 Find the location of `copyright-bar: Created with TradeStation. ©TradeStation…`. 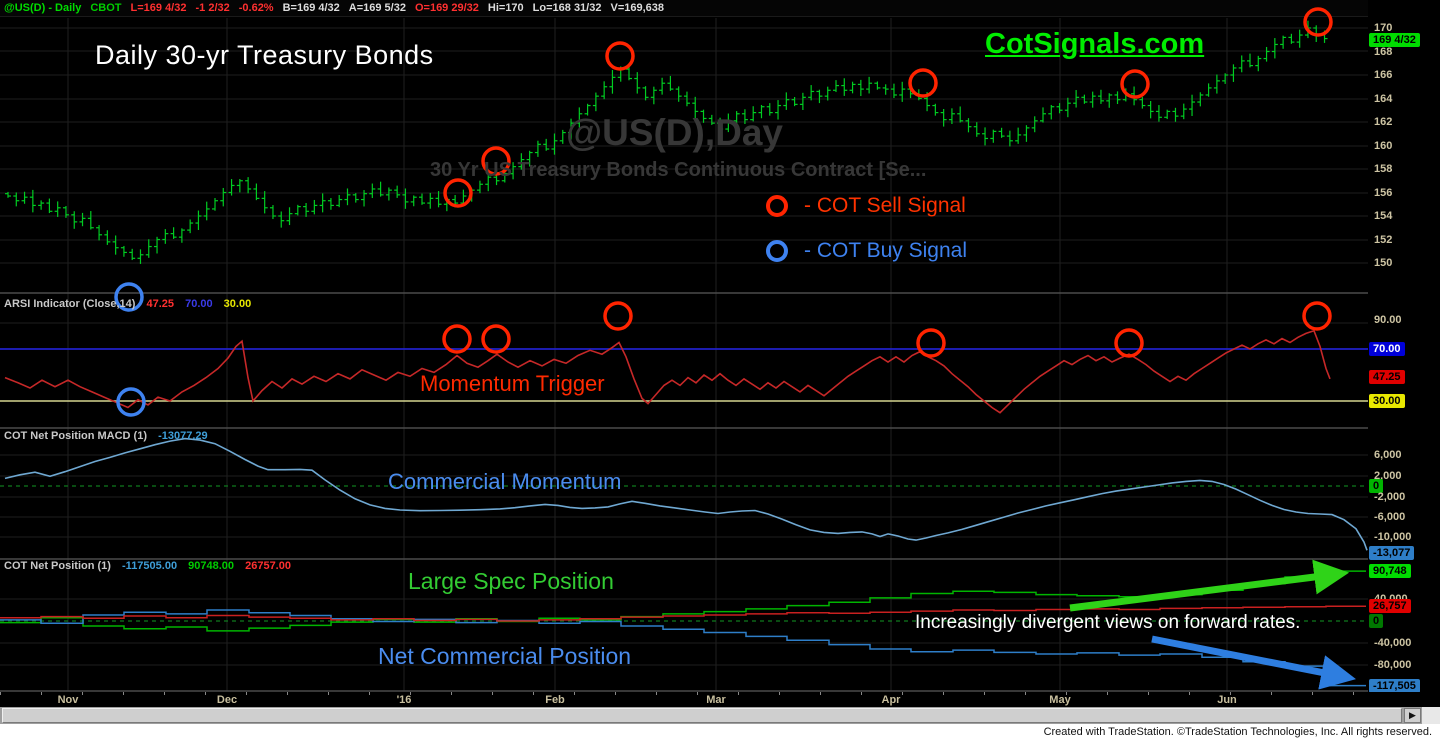

copyright-bar: Created with TradeStation. ©TradeStation… is located at coordinates (720, 732).